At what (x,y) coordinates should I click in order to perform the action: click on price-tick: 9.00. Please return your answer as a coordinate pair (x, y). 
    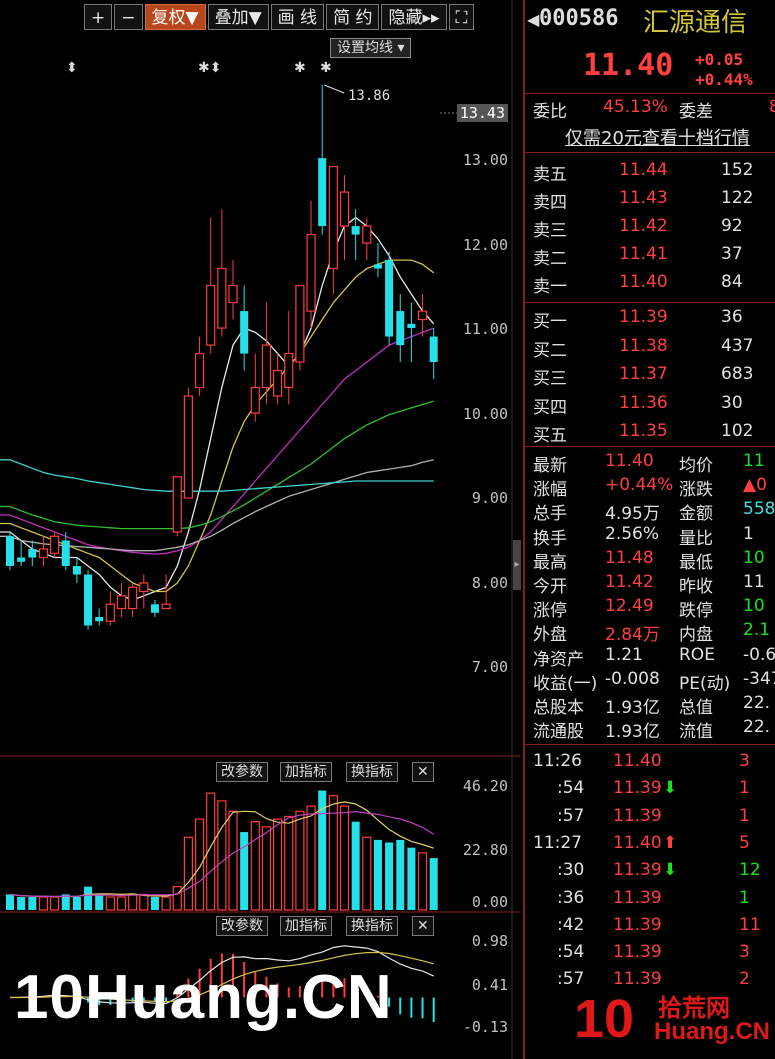
    Looking at the image, I should click on (489, 498).